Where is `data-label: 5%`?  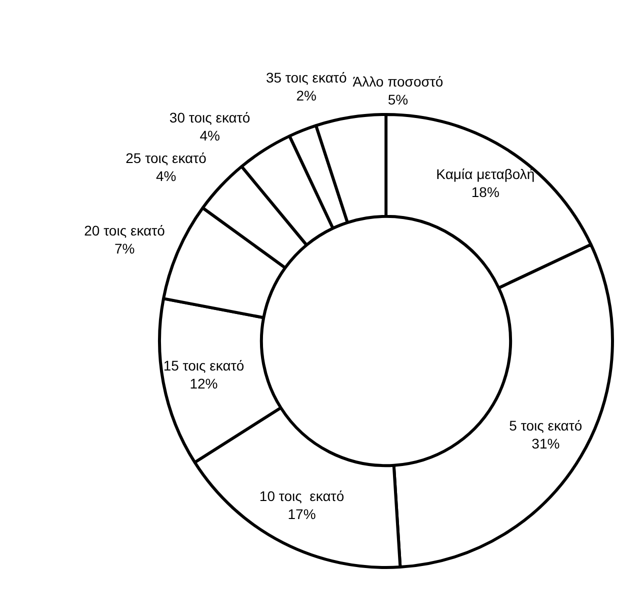 data-label: 5% is located at coordinates (398, 99).